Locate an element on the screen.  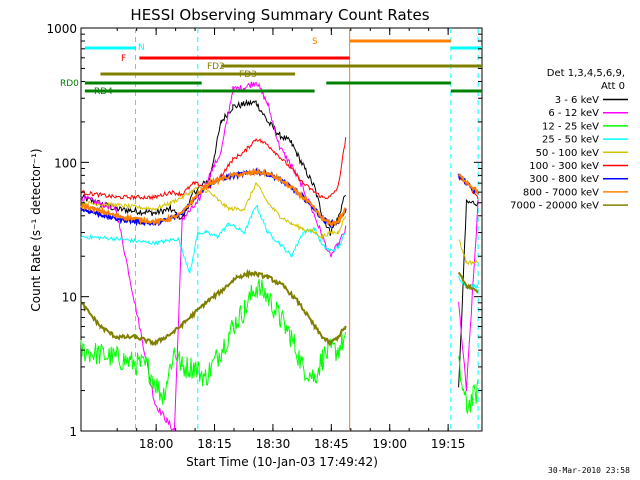
legend-label-3: 25 - 50 keV is located at coordinates (570, 140).